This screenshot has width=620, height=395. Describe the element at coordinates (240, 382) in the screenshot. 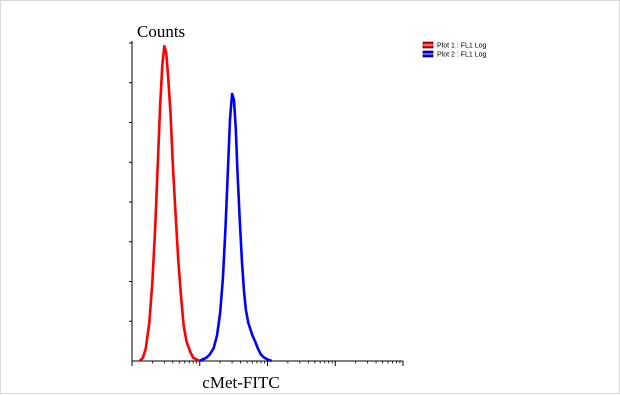

I see `x-axis-title: cMet-FITC` at that location.